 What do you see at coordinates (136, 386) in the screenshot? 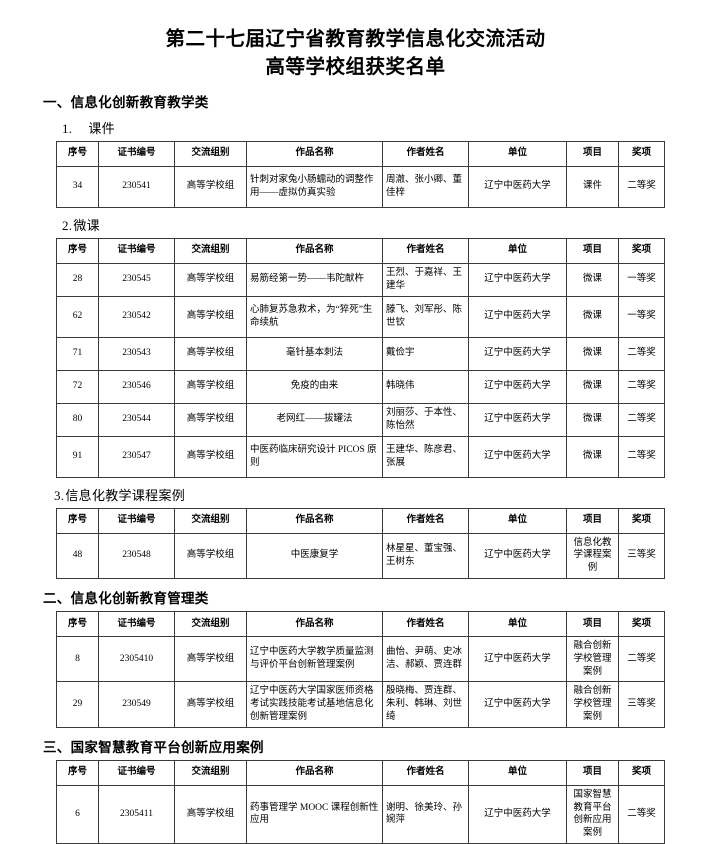
I see `cell-cert-no: 230546` at bounding box center [136, 386].